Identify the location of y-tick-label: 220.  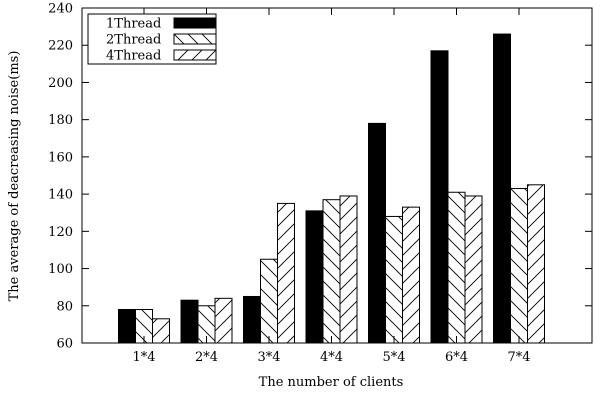
(60, 46).